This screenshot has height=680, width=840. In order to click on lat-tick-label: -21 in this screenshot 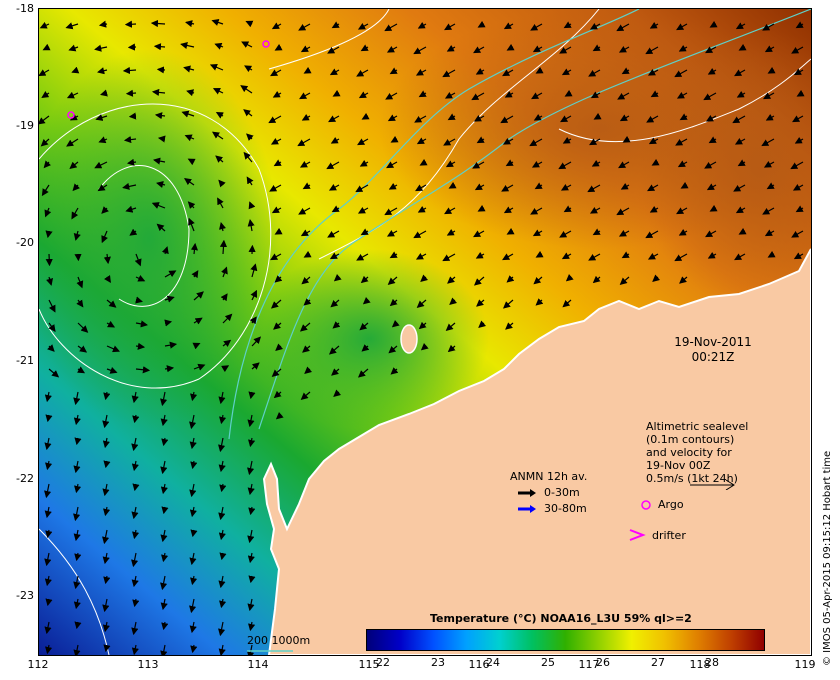, I will do `click(25, 360)`.